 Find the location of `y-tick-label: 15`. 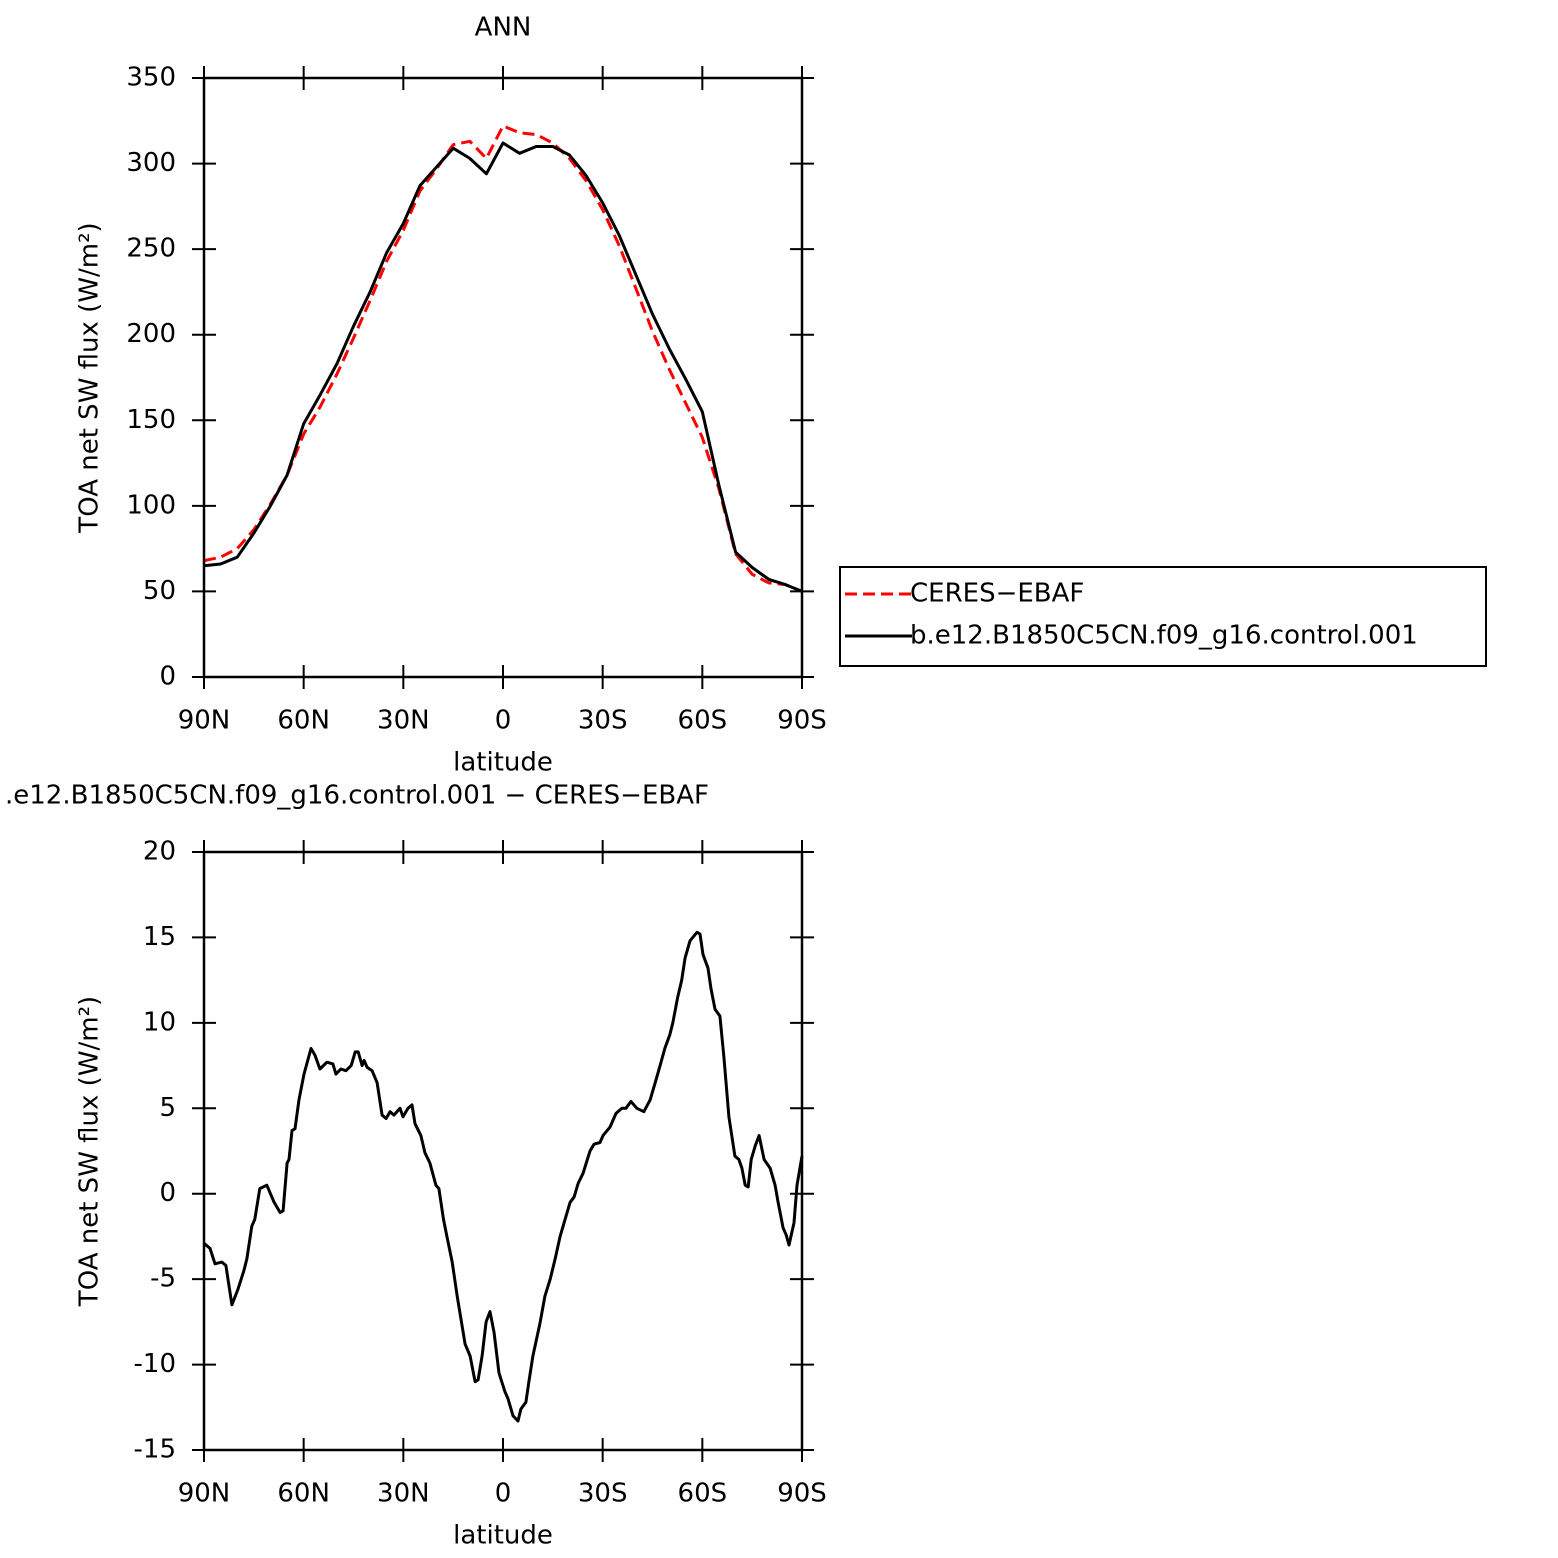

y-tick-label: 15 is located at coordinates (159, 937).